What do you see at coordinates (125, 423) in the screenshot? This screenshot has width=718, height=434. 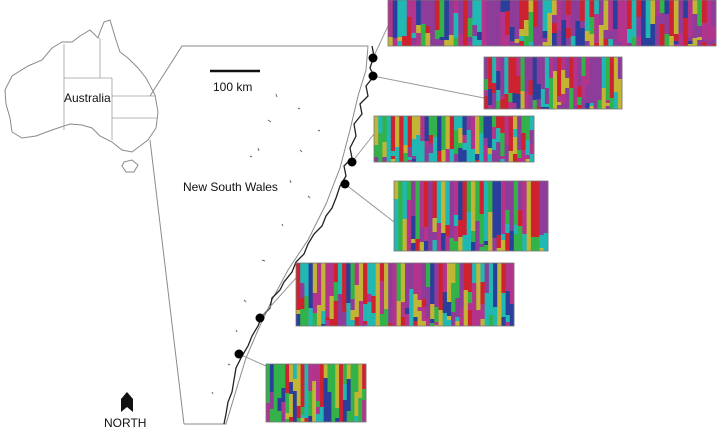 I see `north-label: NORTH` at bounding box center [125, 423].